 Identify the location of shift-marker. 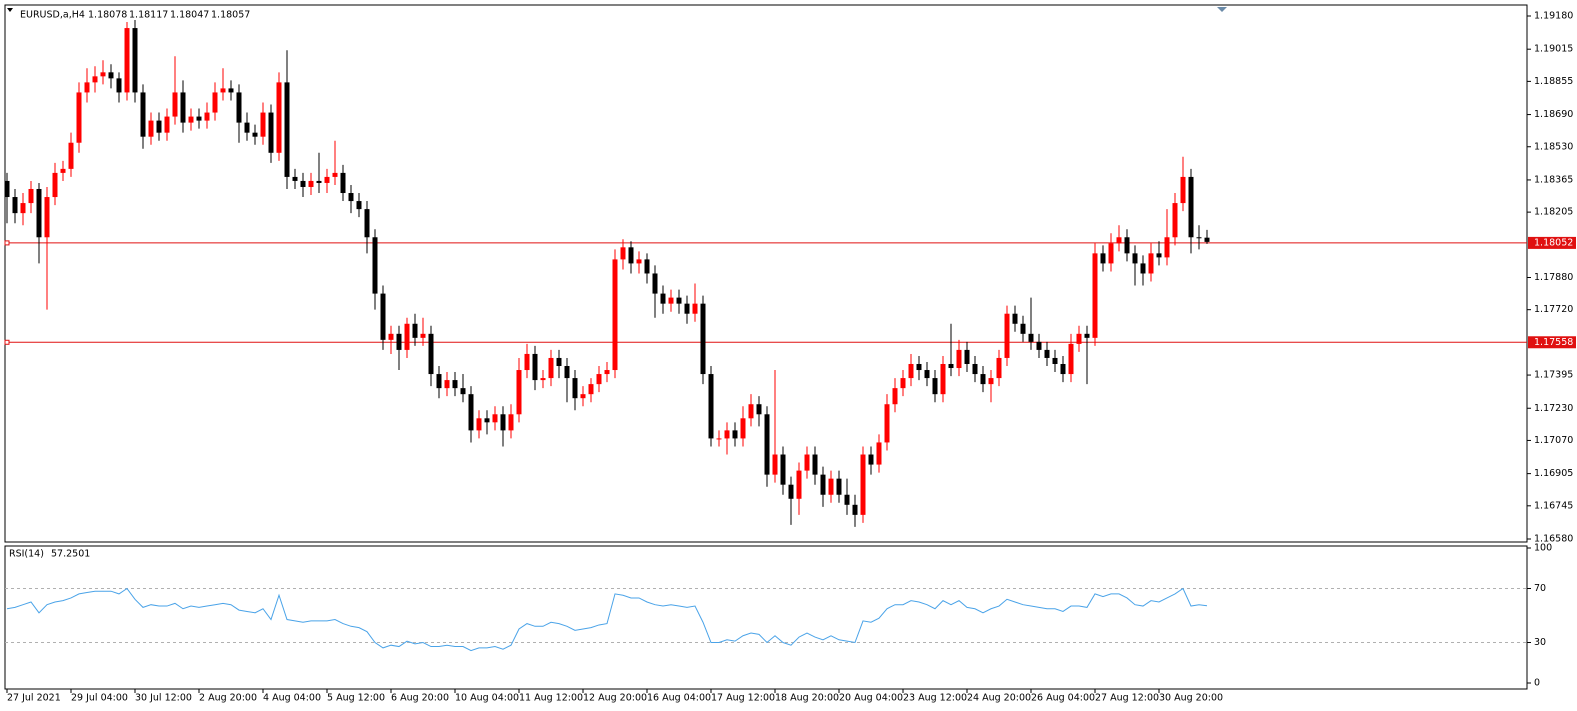
(1222, 9).